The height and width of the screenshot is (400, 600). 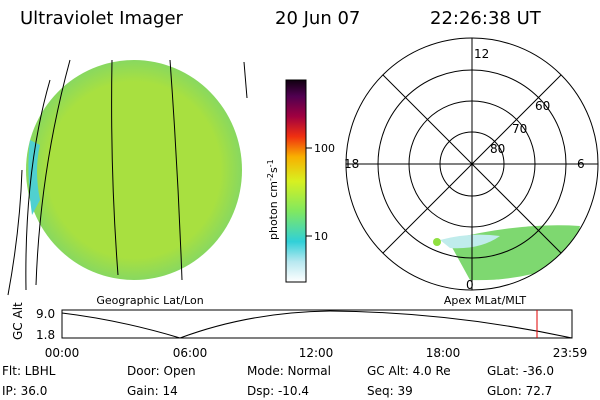 I want to click on colorbar-tick: 10, so click(x=321, y=236).